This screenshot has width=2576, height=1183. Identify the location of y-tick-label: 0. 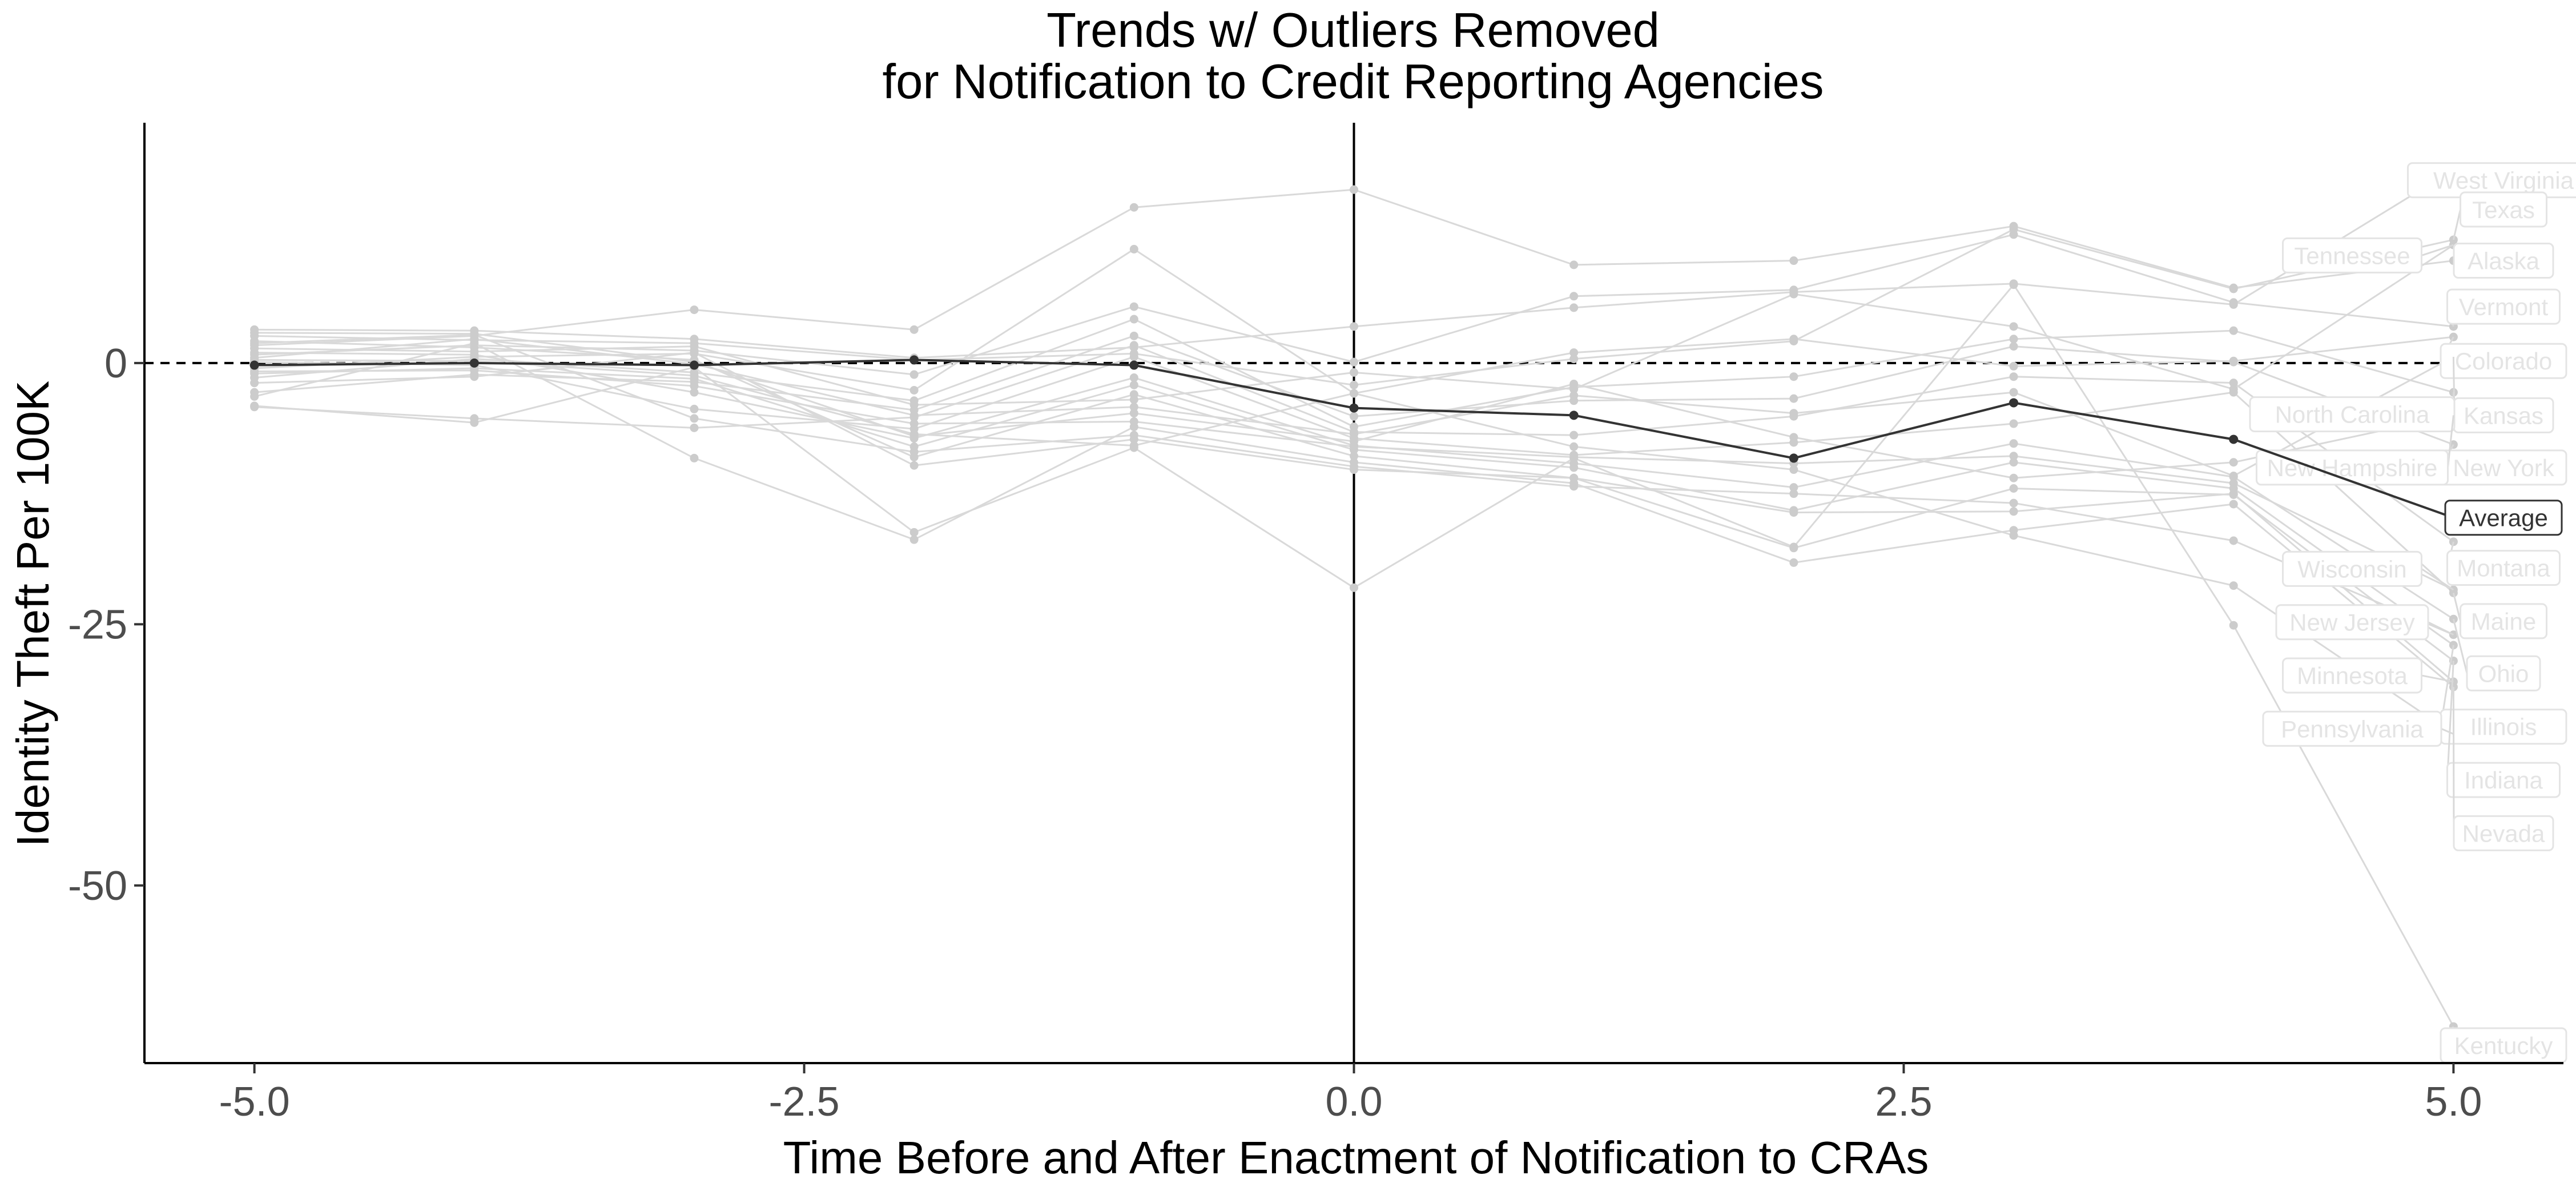
(115, 364).